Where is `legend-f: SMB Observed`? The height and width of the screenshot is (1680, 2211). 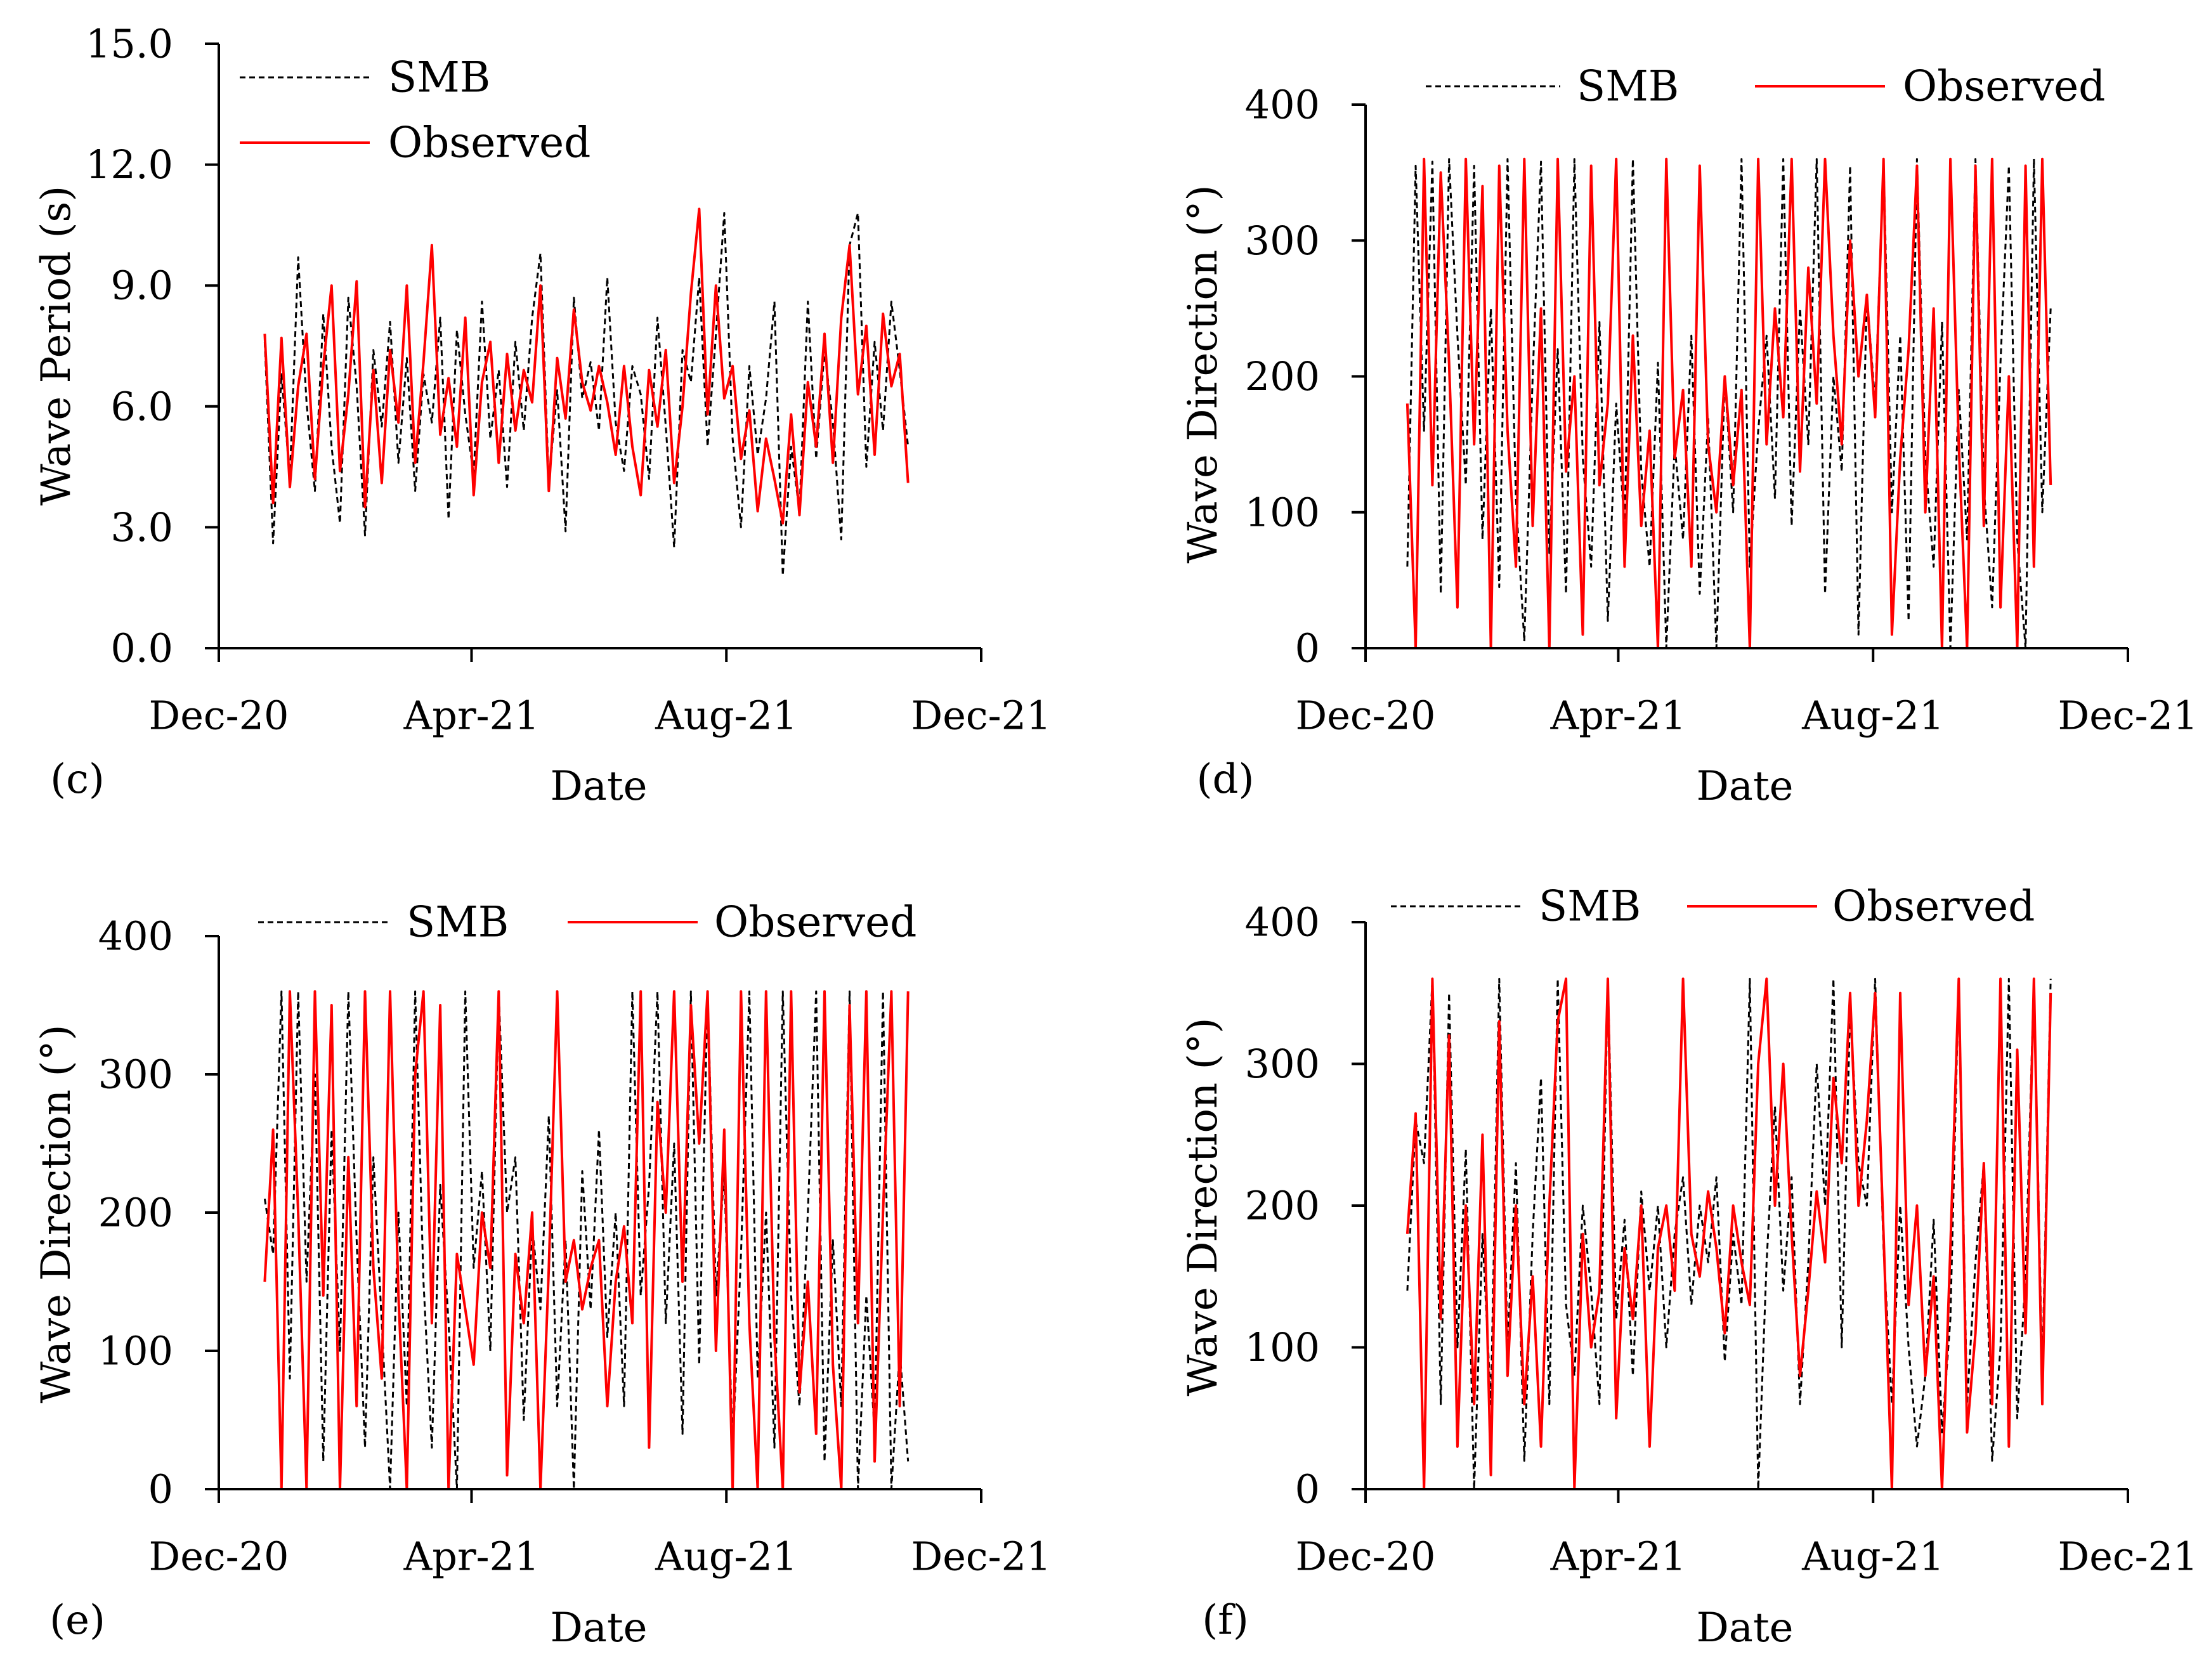
legend-f: SMB Observed is located at coordinates (1713, 906).